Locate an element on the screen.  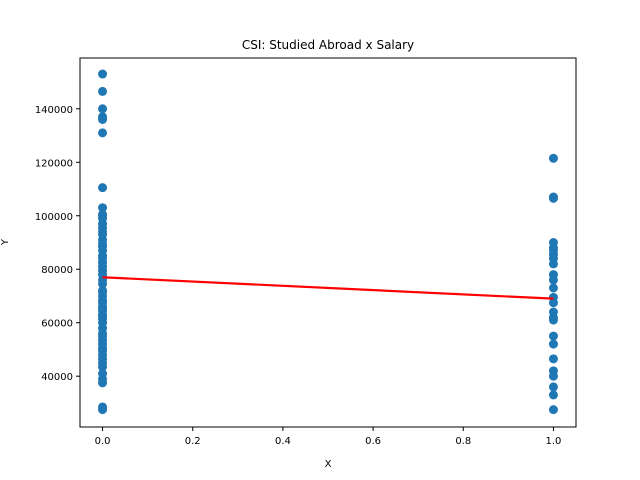
y-axis-label: Y is located at coordinates (5, 242).